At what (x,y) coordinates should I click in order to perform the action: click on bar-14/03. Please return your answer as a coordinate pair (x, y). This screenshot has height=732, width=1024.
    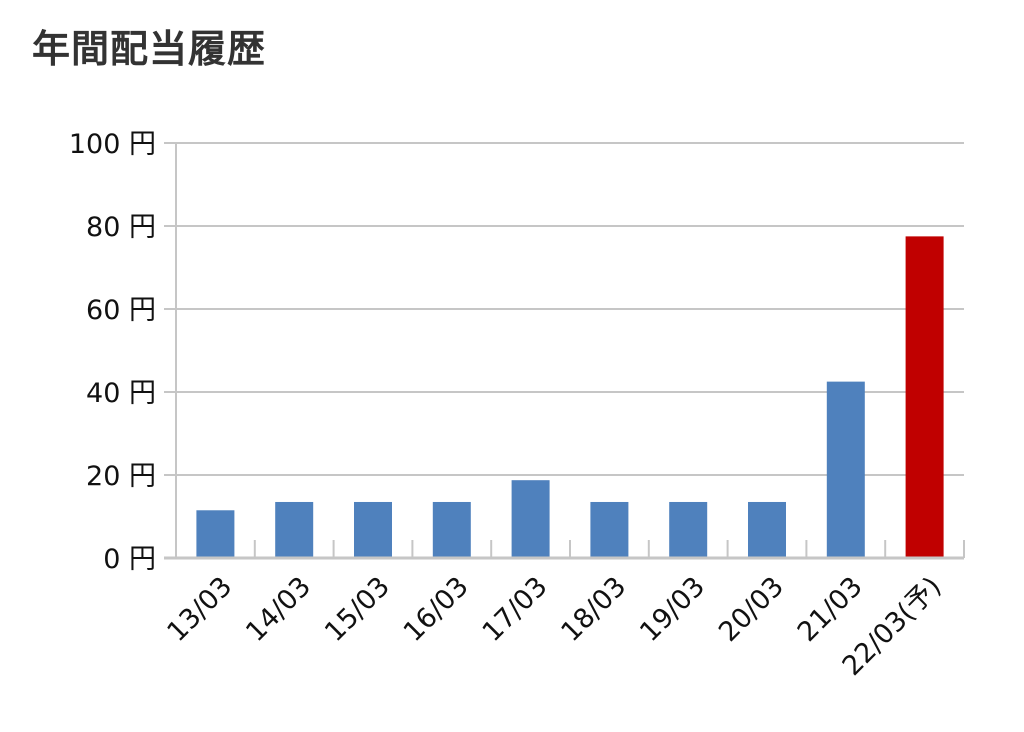
    Looking at the image, I should click on (294, 529).